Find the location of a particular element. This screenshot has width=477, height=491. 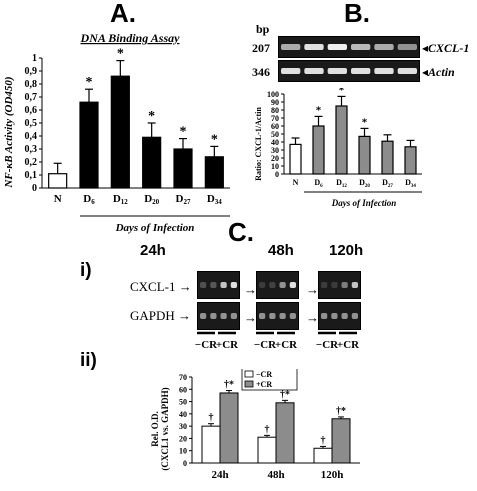

x-tick-label: D12 is located at coordinates (120, 199).